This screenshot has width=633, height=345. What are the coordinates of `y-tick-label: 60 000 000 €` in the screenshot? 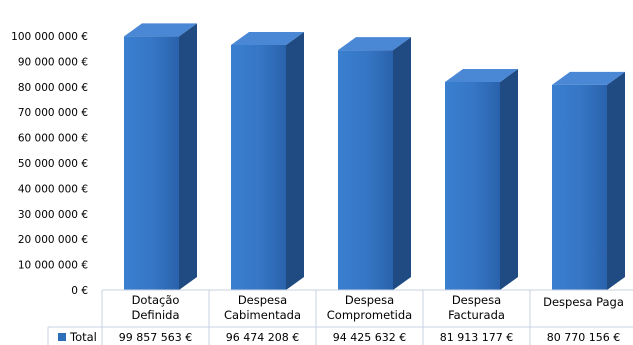 It's located at (53, 139).